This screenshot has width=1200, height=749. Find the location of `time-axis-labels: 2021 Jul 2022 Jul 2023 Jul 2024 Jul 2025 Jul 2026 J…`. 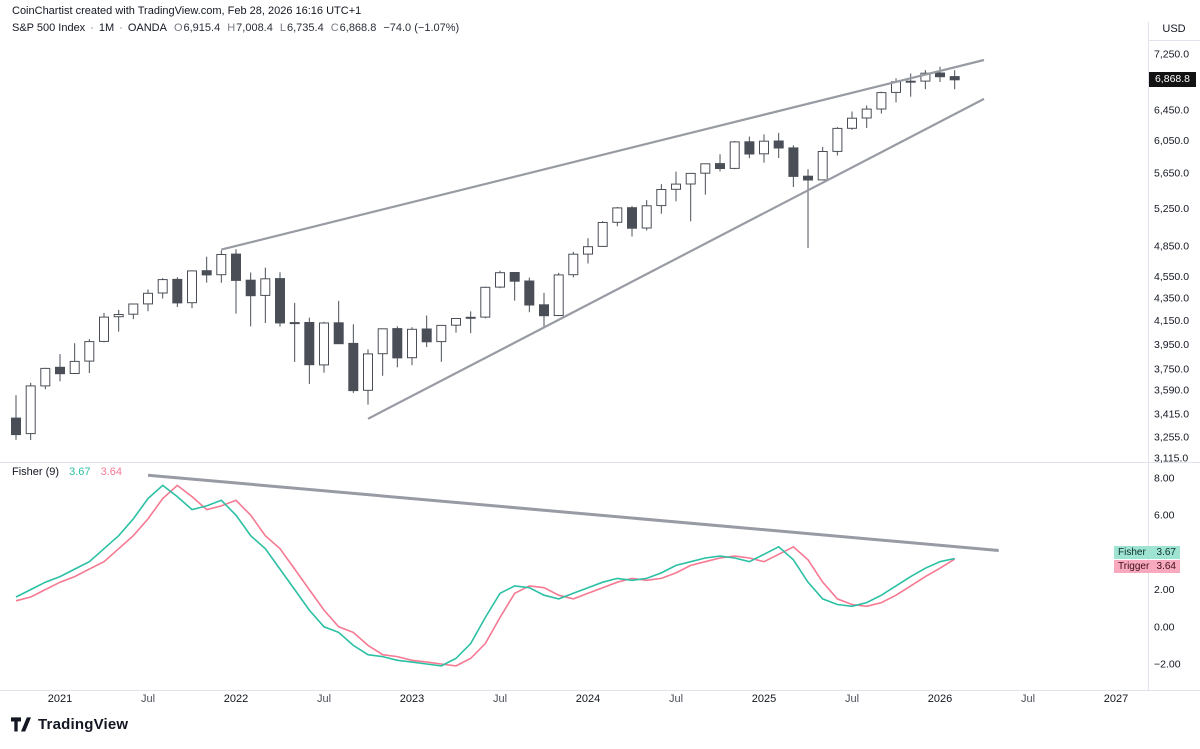

time-axis-labels: 2021 Jul 2022 Jul 2023 Jul 2024 Jul 2025 Jul 2026 J… is located at coordinates (588, 699).